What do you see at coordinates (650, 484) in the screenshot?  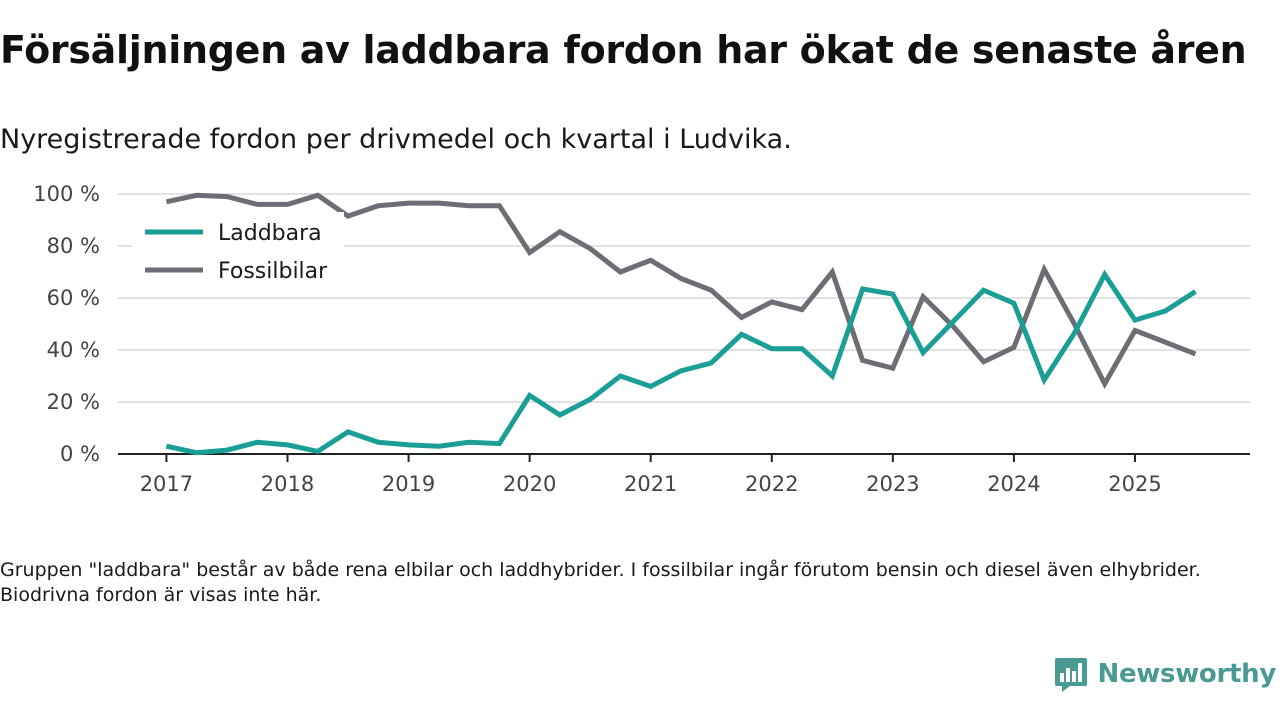 I see `x-tick-label: 2021` at bounding box center [650, 484].